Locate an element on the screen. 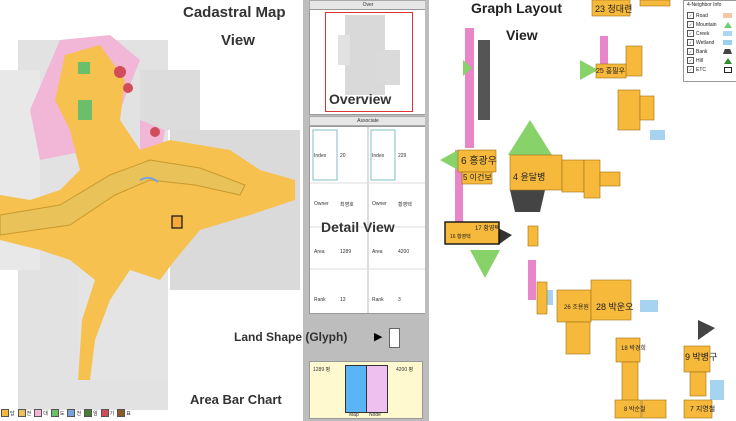 The height and width of the screenshot is (421, 736). map-legend-label: 전 is located at coordinates (29, 413).